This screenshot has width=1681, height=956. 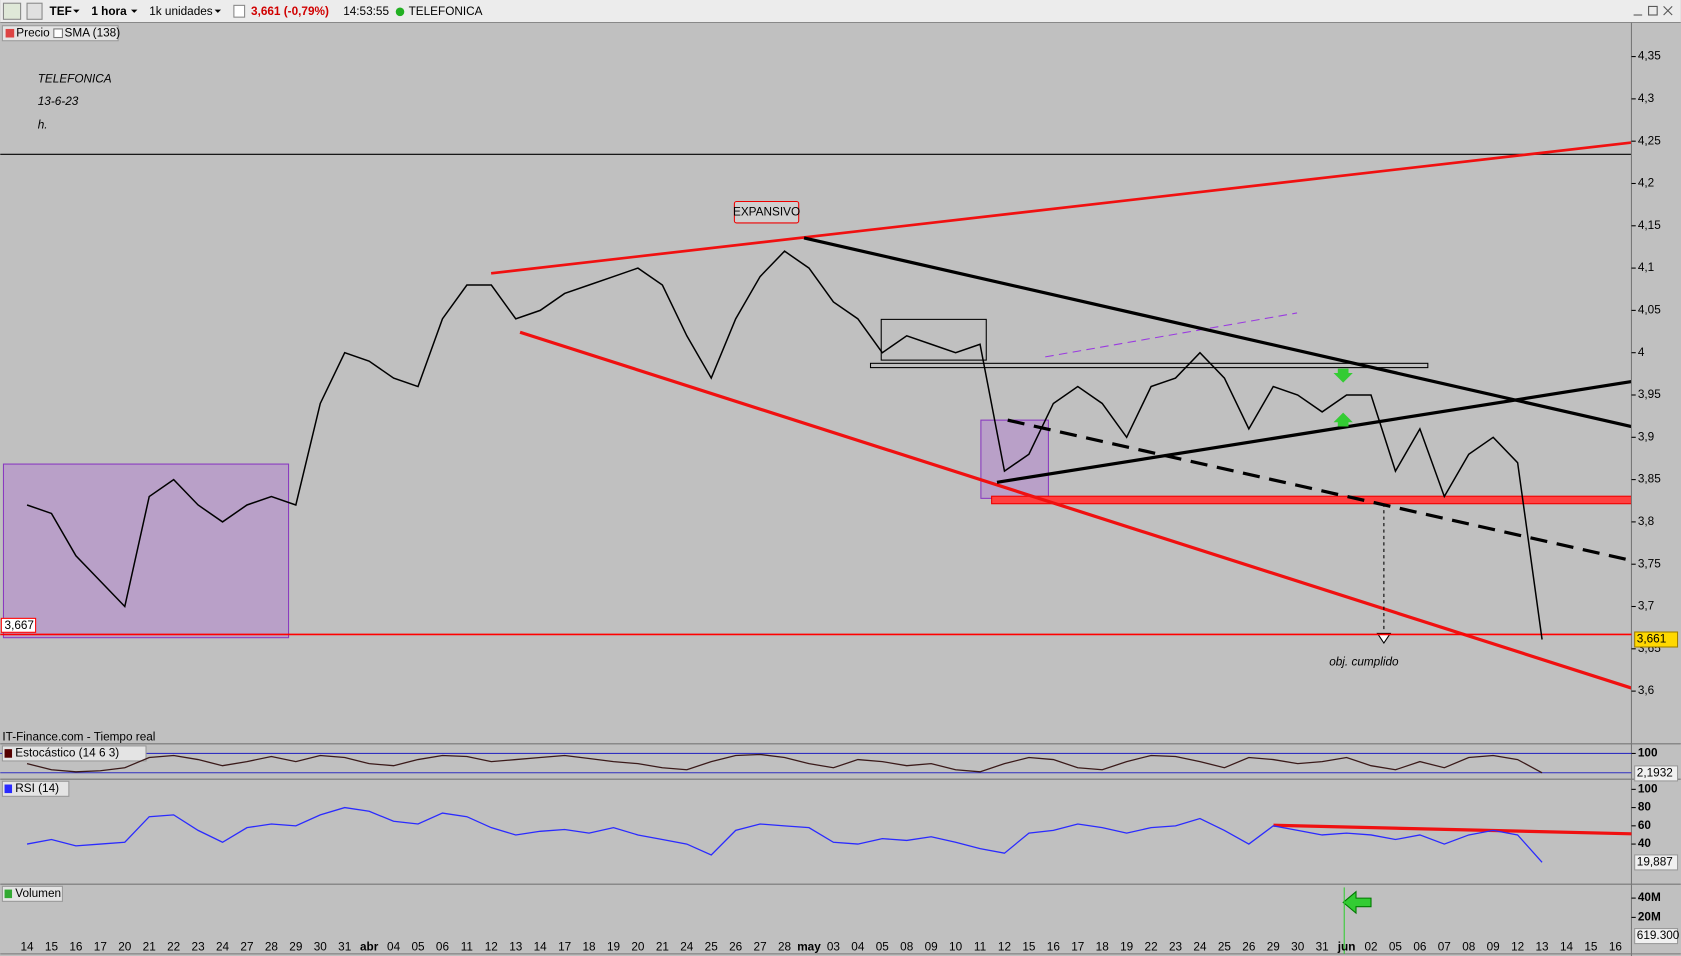 What do you see at coordinates (1149, 365) in the screenshot?
I see `resistance-band` at bounding box center [1149, 365].